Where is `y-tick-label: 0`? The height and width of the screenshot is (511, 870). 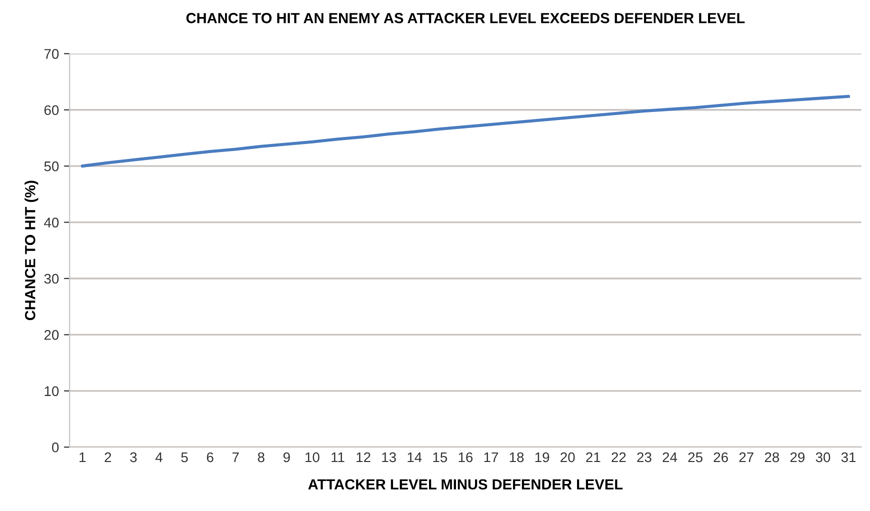 y-tick-label: 0 is located at coordinates (55, 447).